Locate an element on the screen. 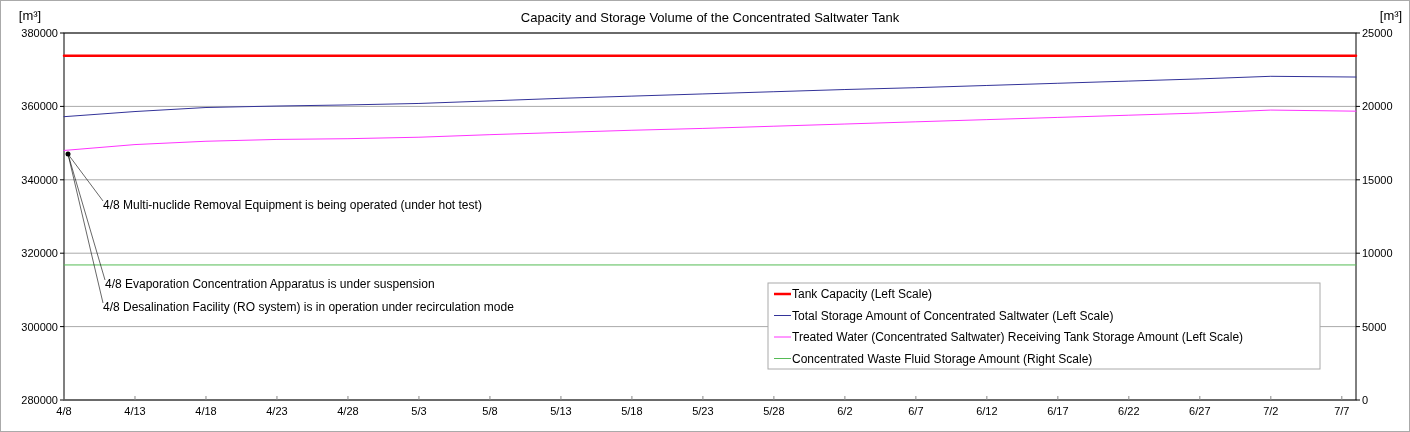 Image resolution: width=1410 pixels, height=432 pixels. x-tick-label: 4/8 is located at coordinates (64, 411).